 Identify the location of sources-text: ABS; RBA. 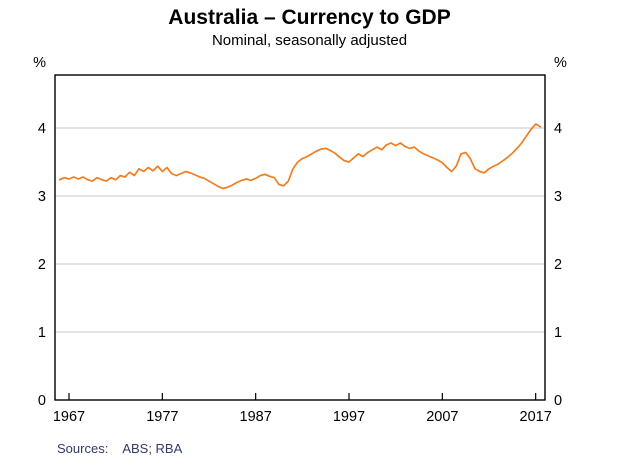
(152, 448).